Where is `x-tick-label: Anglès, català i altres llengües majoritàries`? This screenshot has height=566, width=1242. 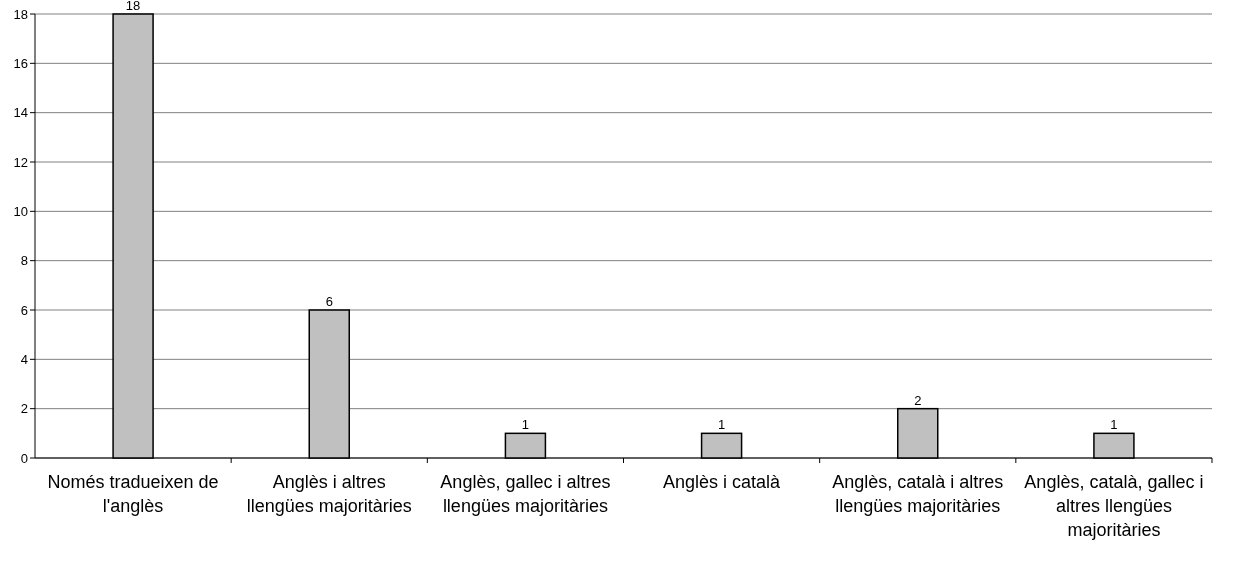 x-tick-label: Anglès, català i altres llengües majoritàries is located at coordinates (918, 494).